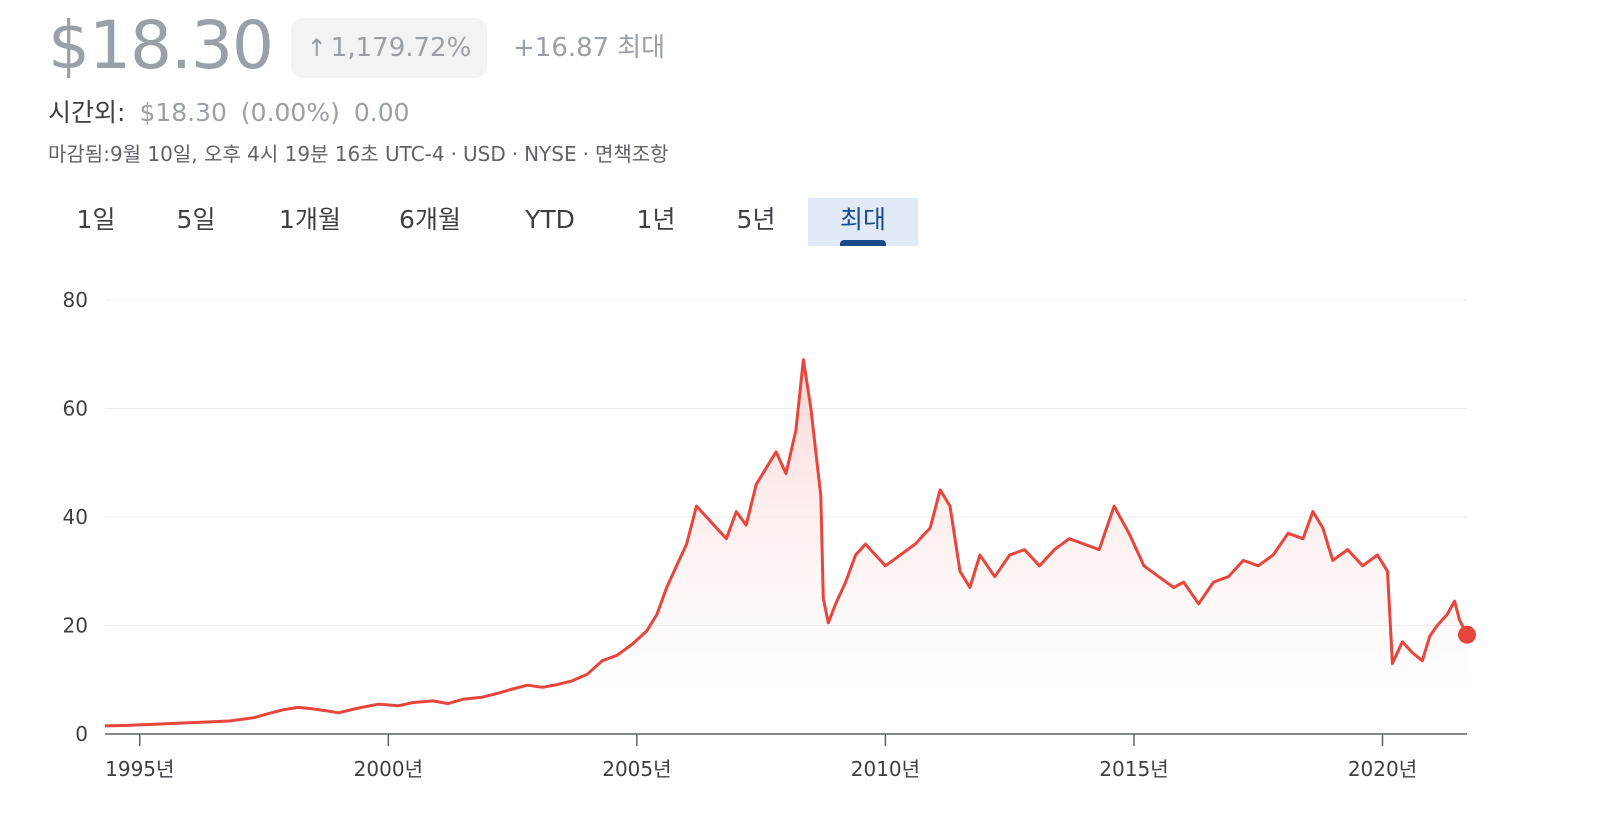  What do you see at coordinates (75, 300) in the screenshot?
I see `y-tick-label: 80` at bounding box center [75, 300].